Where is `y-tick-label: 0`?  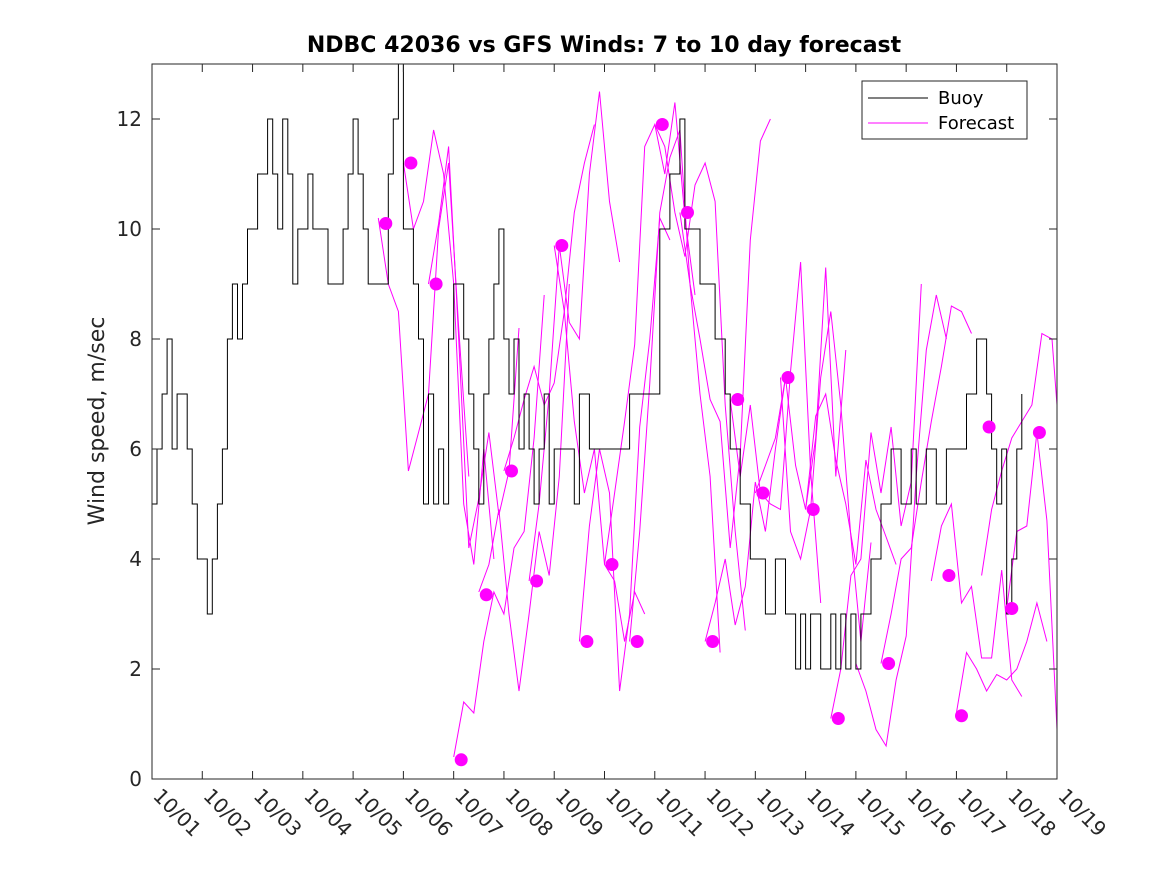 y-tick-label: 0 is located at coordinates (135, 779).